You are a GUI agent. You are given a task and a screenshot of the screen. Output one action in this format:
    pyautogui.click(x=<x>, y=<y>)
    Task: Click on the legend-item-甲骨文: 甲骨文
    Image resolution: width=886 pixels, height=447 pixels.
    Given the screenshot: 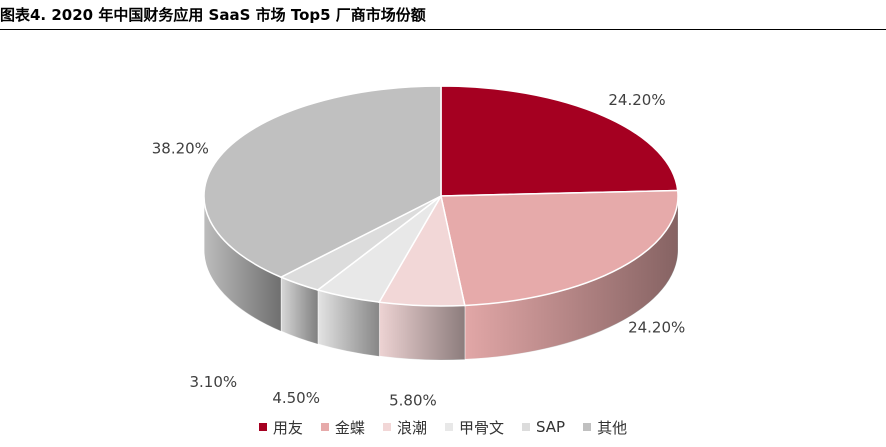 What is the action you would take?
    pyautogui.click(x=474, y=427)
    